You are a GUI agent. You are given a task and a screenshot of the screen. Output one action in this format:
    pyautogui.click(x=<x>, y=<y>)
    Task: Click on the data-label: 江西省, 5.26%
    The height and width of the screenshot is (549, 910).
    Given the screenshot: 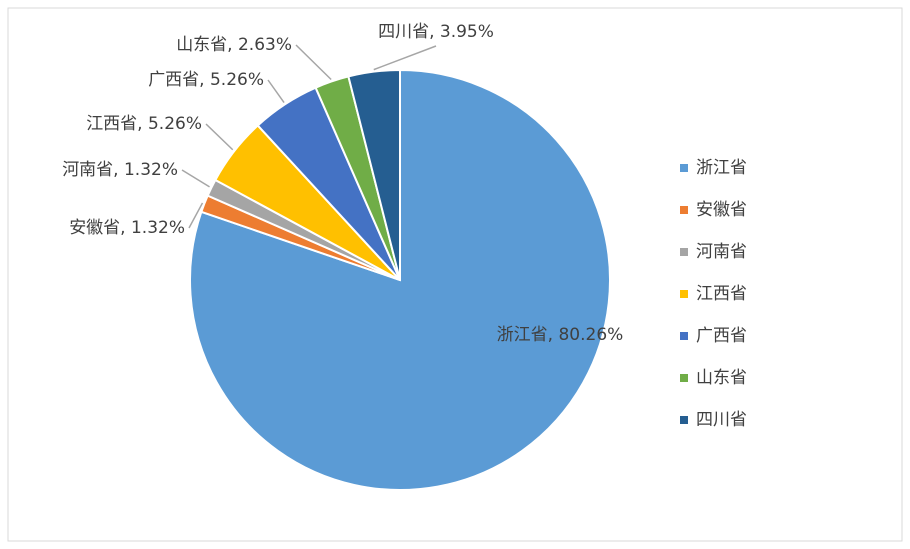 What is the action you would take?
    pyautogui.click(x=144, y=124)
    